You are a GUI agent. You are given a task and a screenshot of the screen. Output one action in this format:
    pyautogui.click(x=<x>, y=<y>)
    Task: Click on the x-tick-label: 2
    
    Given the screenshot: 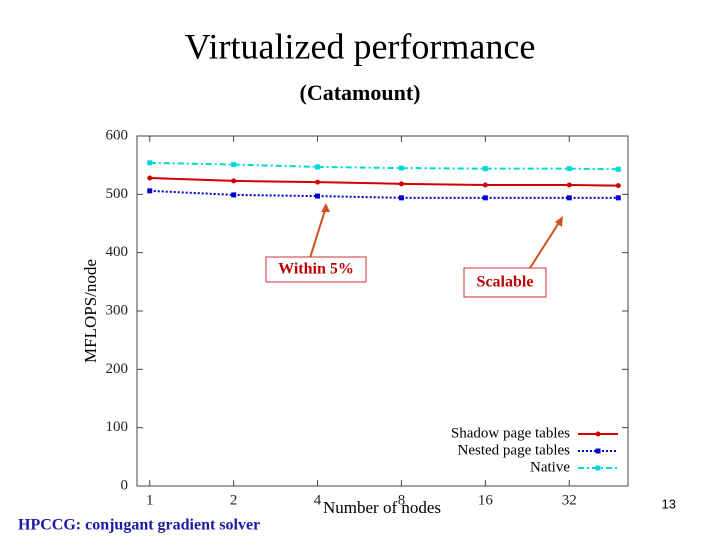 What is the action you would take?
    pyautogui.click(x=234, y=500)
    